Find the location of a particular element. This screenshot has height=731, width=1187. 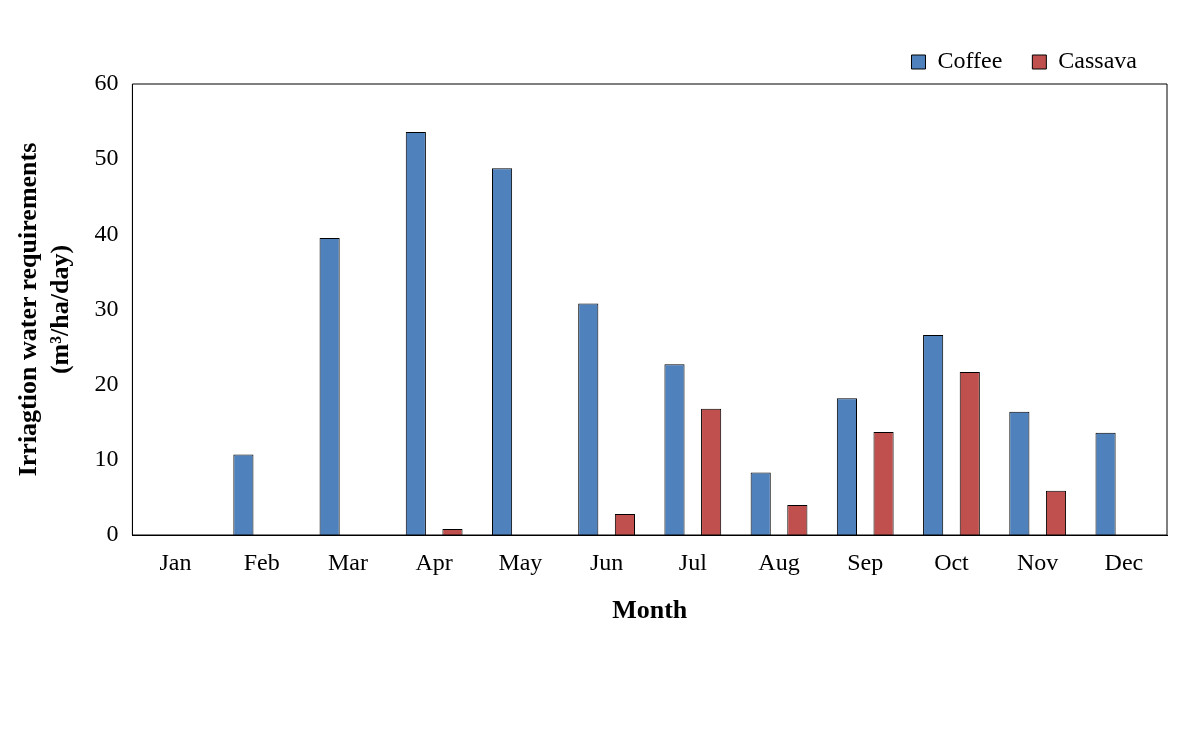

y-tick-label: 10 is located at coordinates (106, 458).